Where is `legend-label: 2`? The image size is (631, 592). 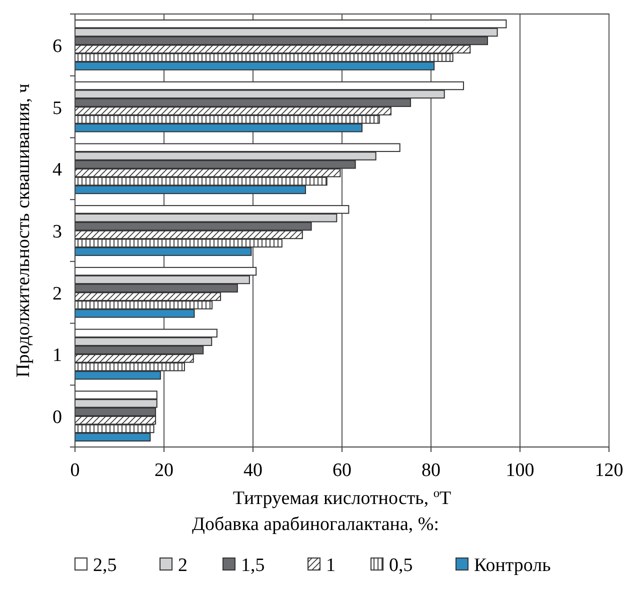
legend-label: 2 is located at coordinates (183, 565).